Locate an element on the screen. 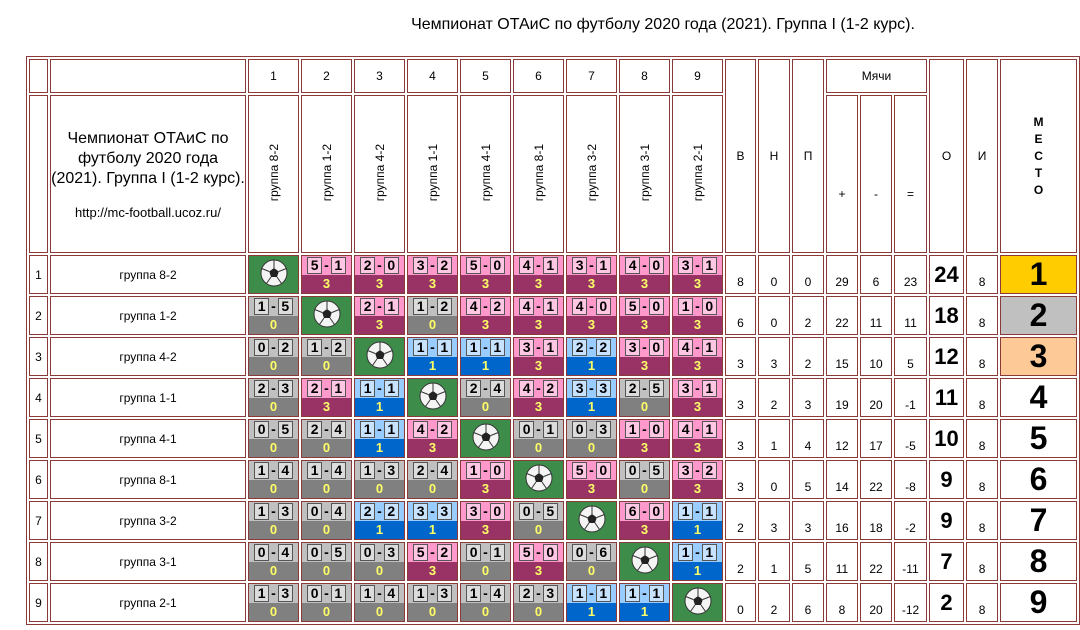  score-away: 5 is located at coordinates (656, 470).